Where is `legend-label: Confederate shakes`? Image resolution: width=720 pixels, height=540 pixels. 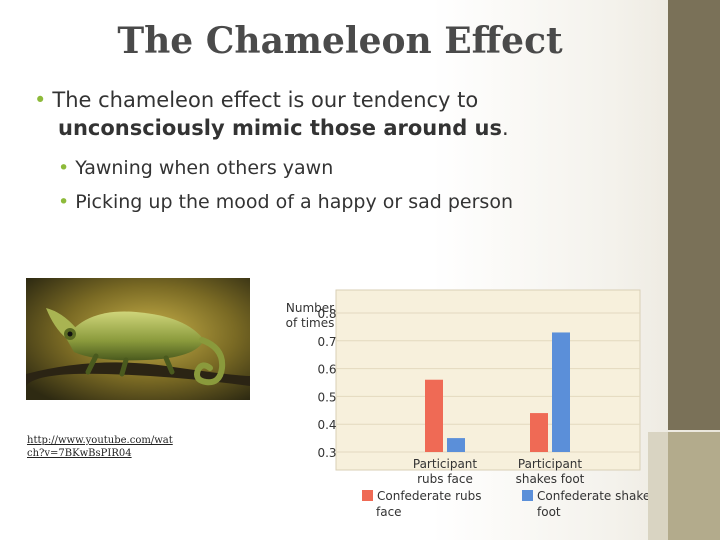
legend-label: Confederate shakes is located at coordinates (592, 496).